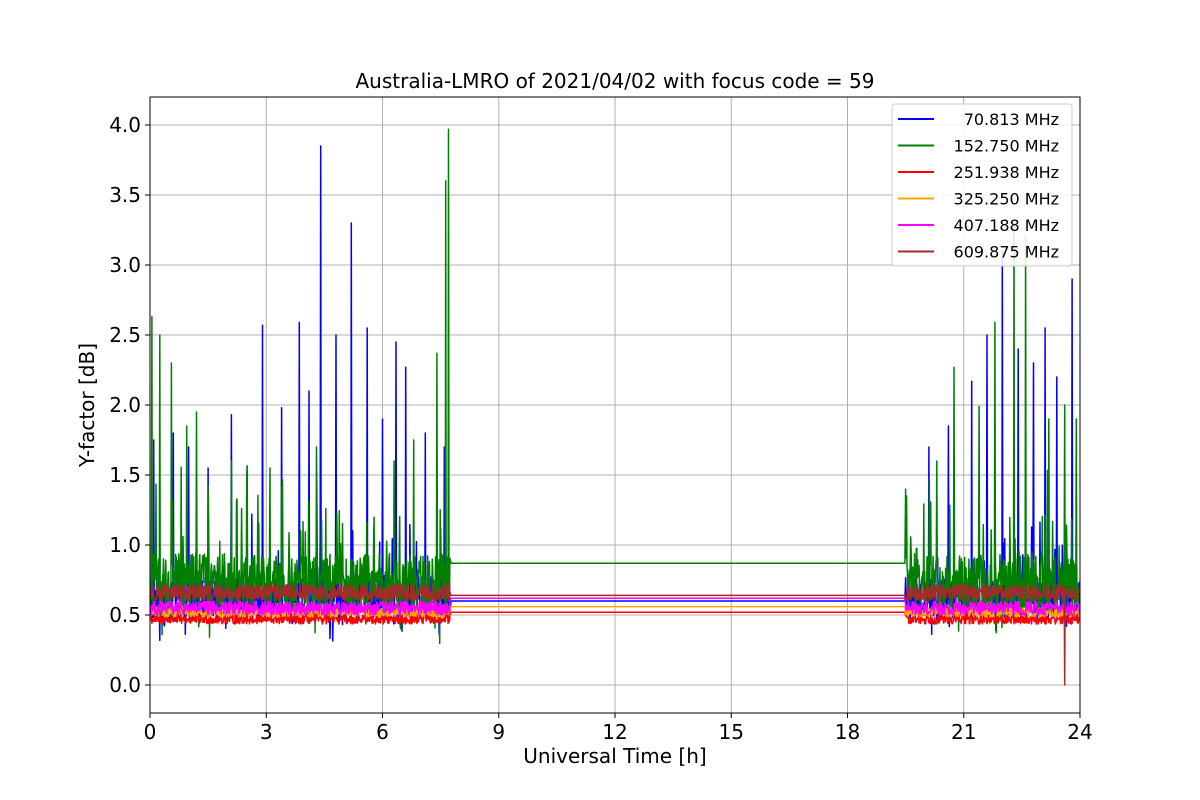 Image resolution: width=1200 pixels, height=800 pixels. Describe the element at coordinates (87, 405) in the screenshot. I see `y-axis-label: Y-factor [dB]` at that location.